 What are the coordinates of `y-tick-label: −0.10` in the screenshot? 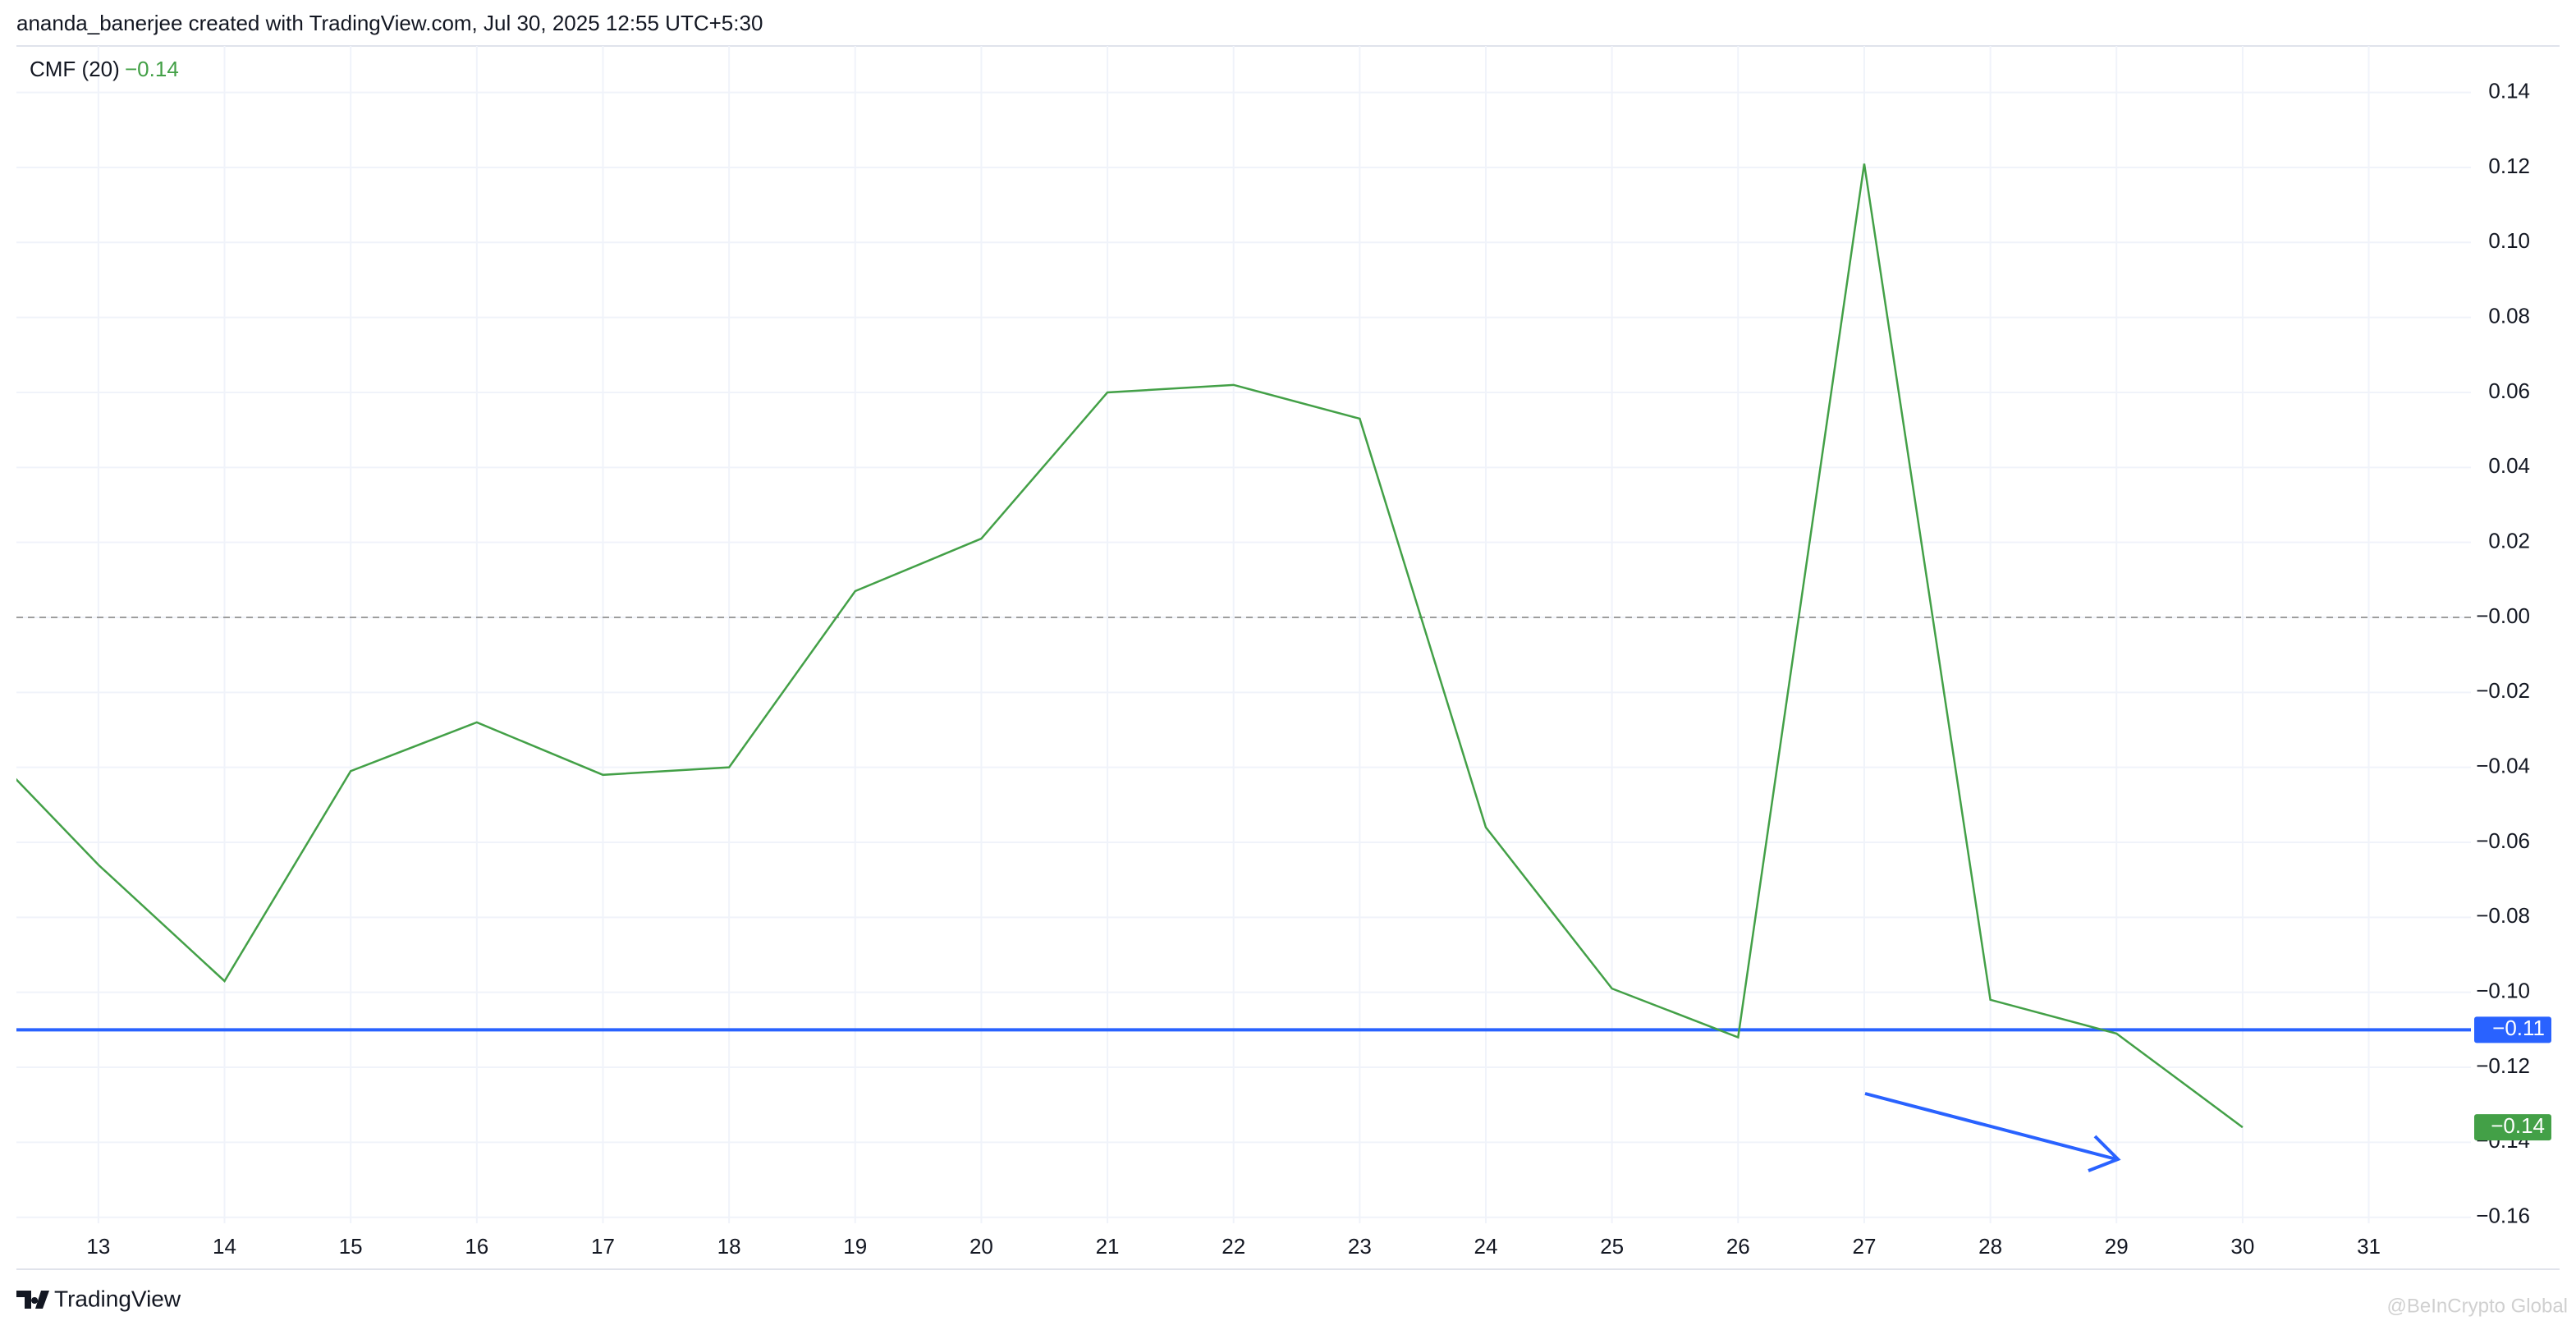 It's located at (2503, 991).